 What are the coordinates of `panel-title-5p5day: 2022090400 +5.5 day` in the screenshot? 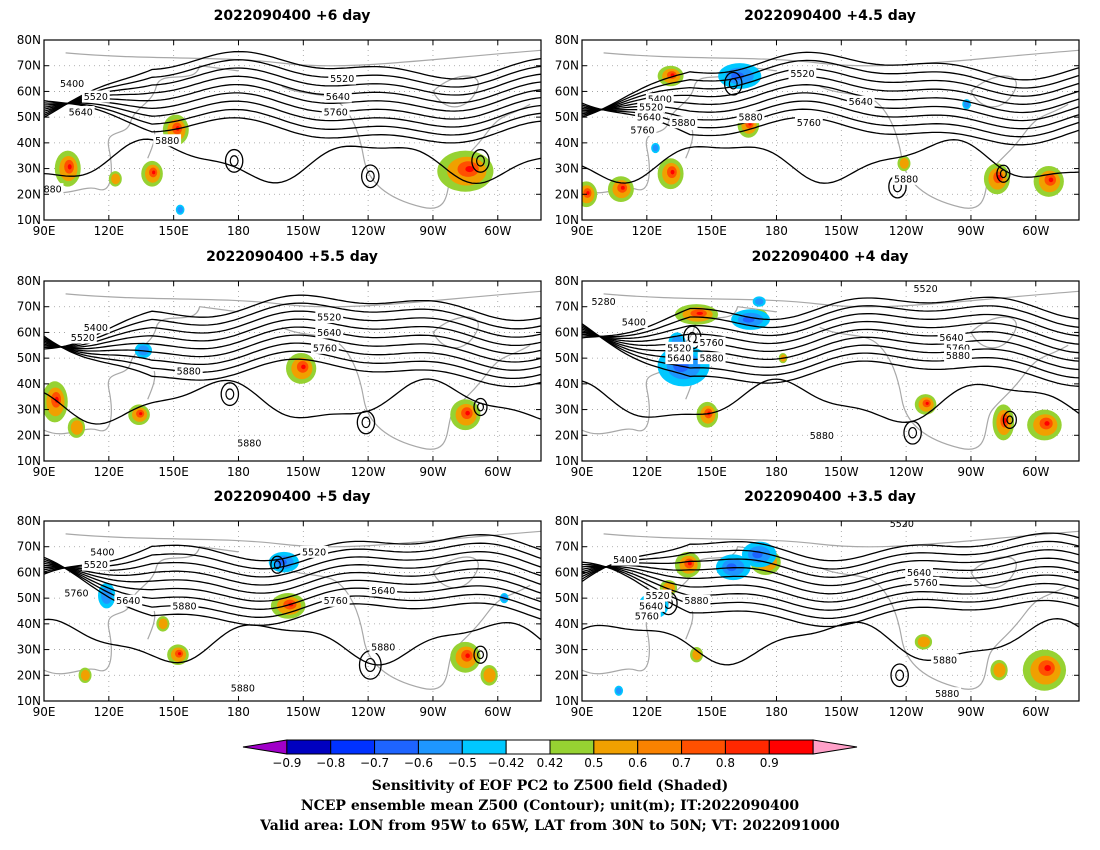 It's located at (292, 257).